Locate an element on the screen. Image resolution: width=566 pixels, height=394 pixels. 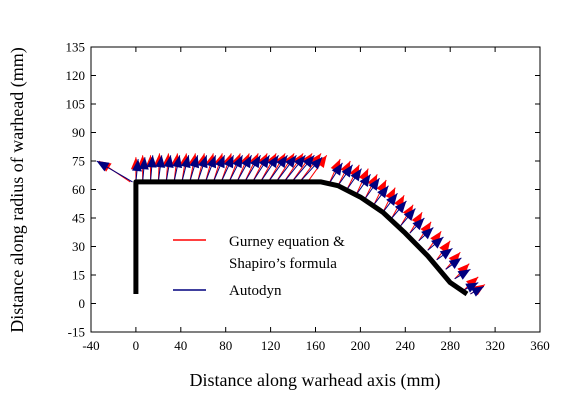
legend-label-autodyn: Autodyn is located at coordinates (255, 291).